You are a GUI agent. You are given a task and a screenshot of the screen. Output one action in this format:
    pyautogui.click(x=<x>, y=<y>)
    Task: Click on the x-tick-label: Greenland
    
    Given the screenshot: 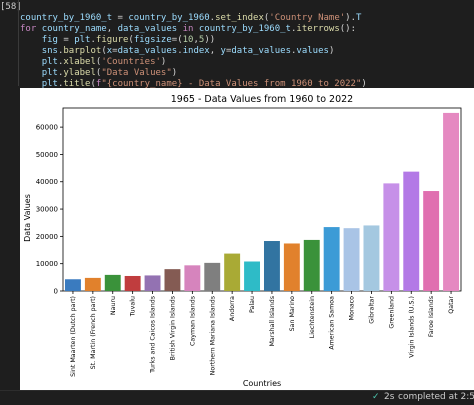 What is the action you would take?
    pyautogui.click(x=391, y=312)
    